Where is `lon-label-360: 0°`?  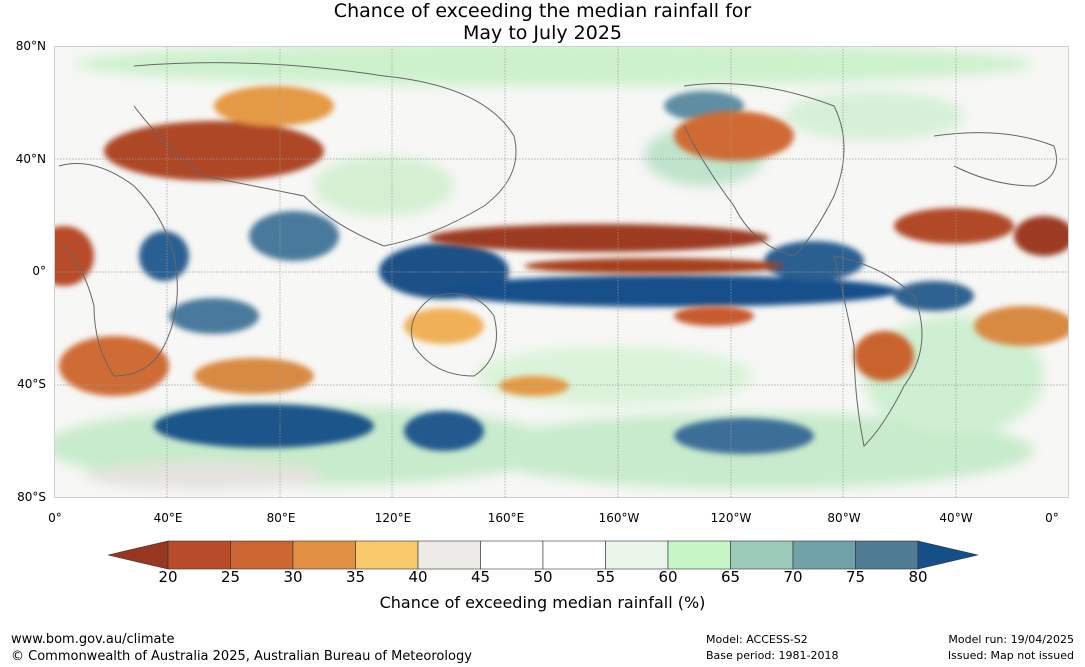
lon-label-360: 0° is located at coordinates (1052, 518).